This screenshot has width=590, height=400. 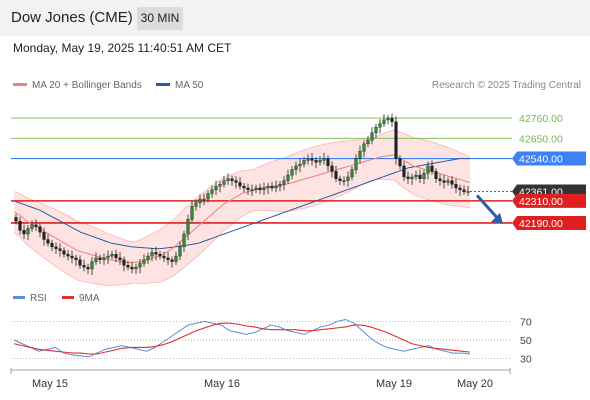 I want to click on legend-ma50-label: MA 50, so click(x=189, y=85).